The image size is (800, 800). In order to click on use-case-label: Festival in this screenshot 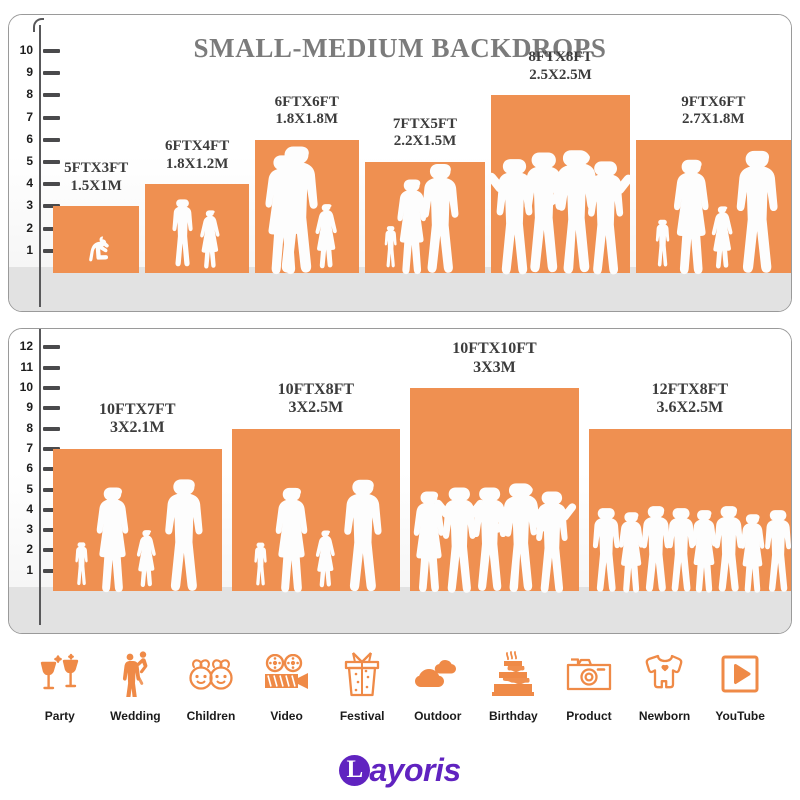, I will do `click(362, 716)`.